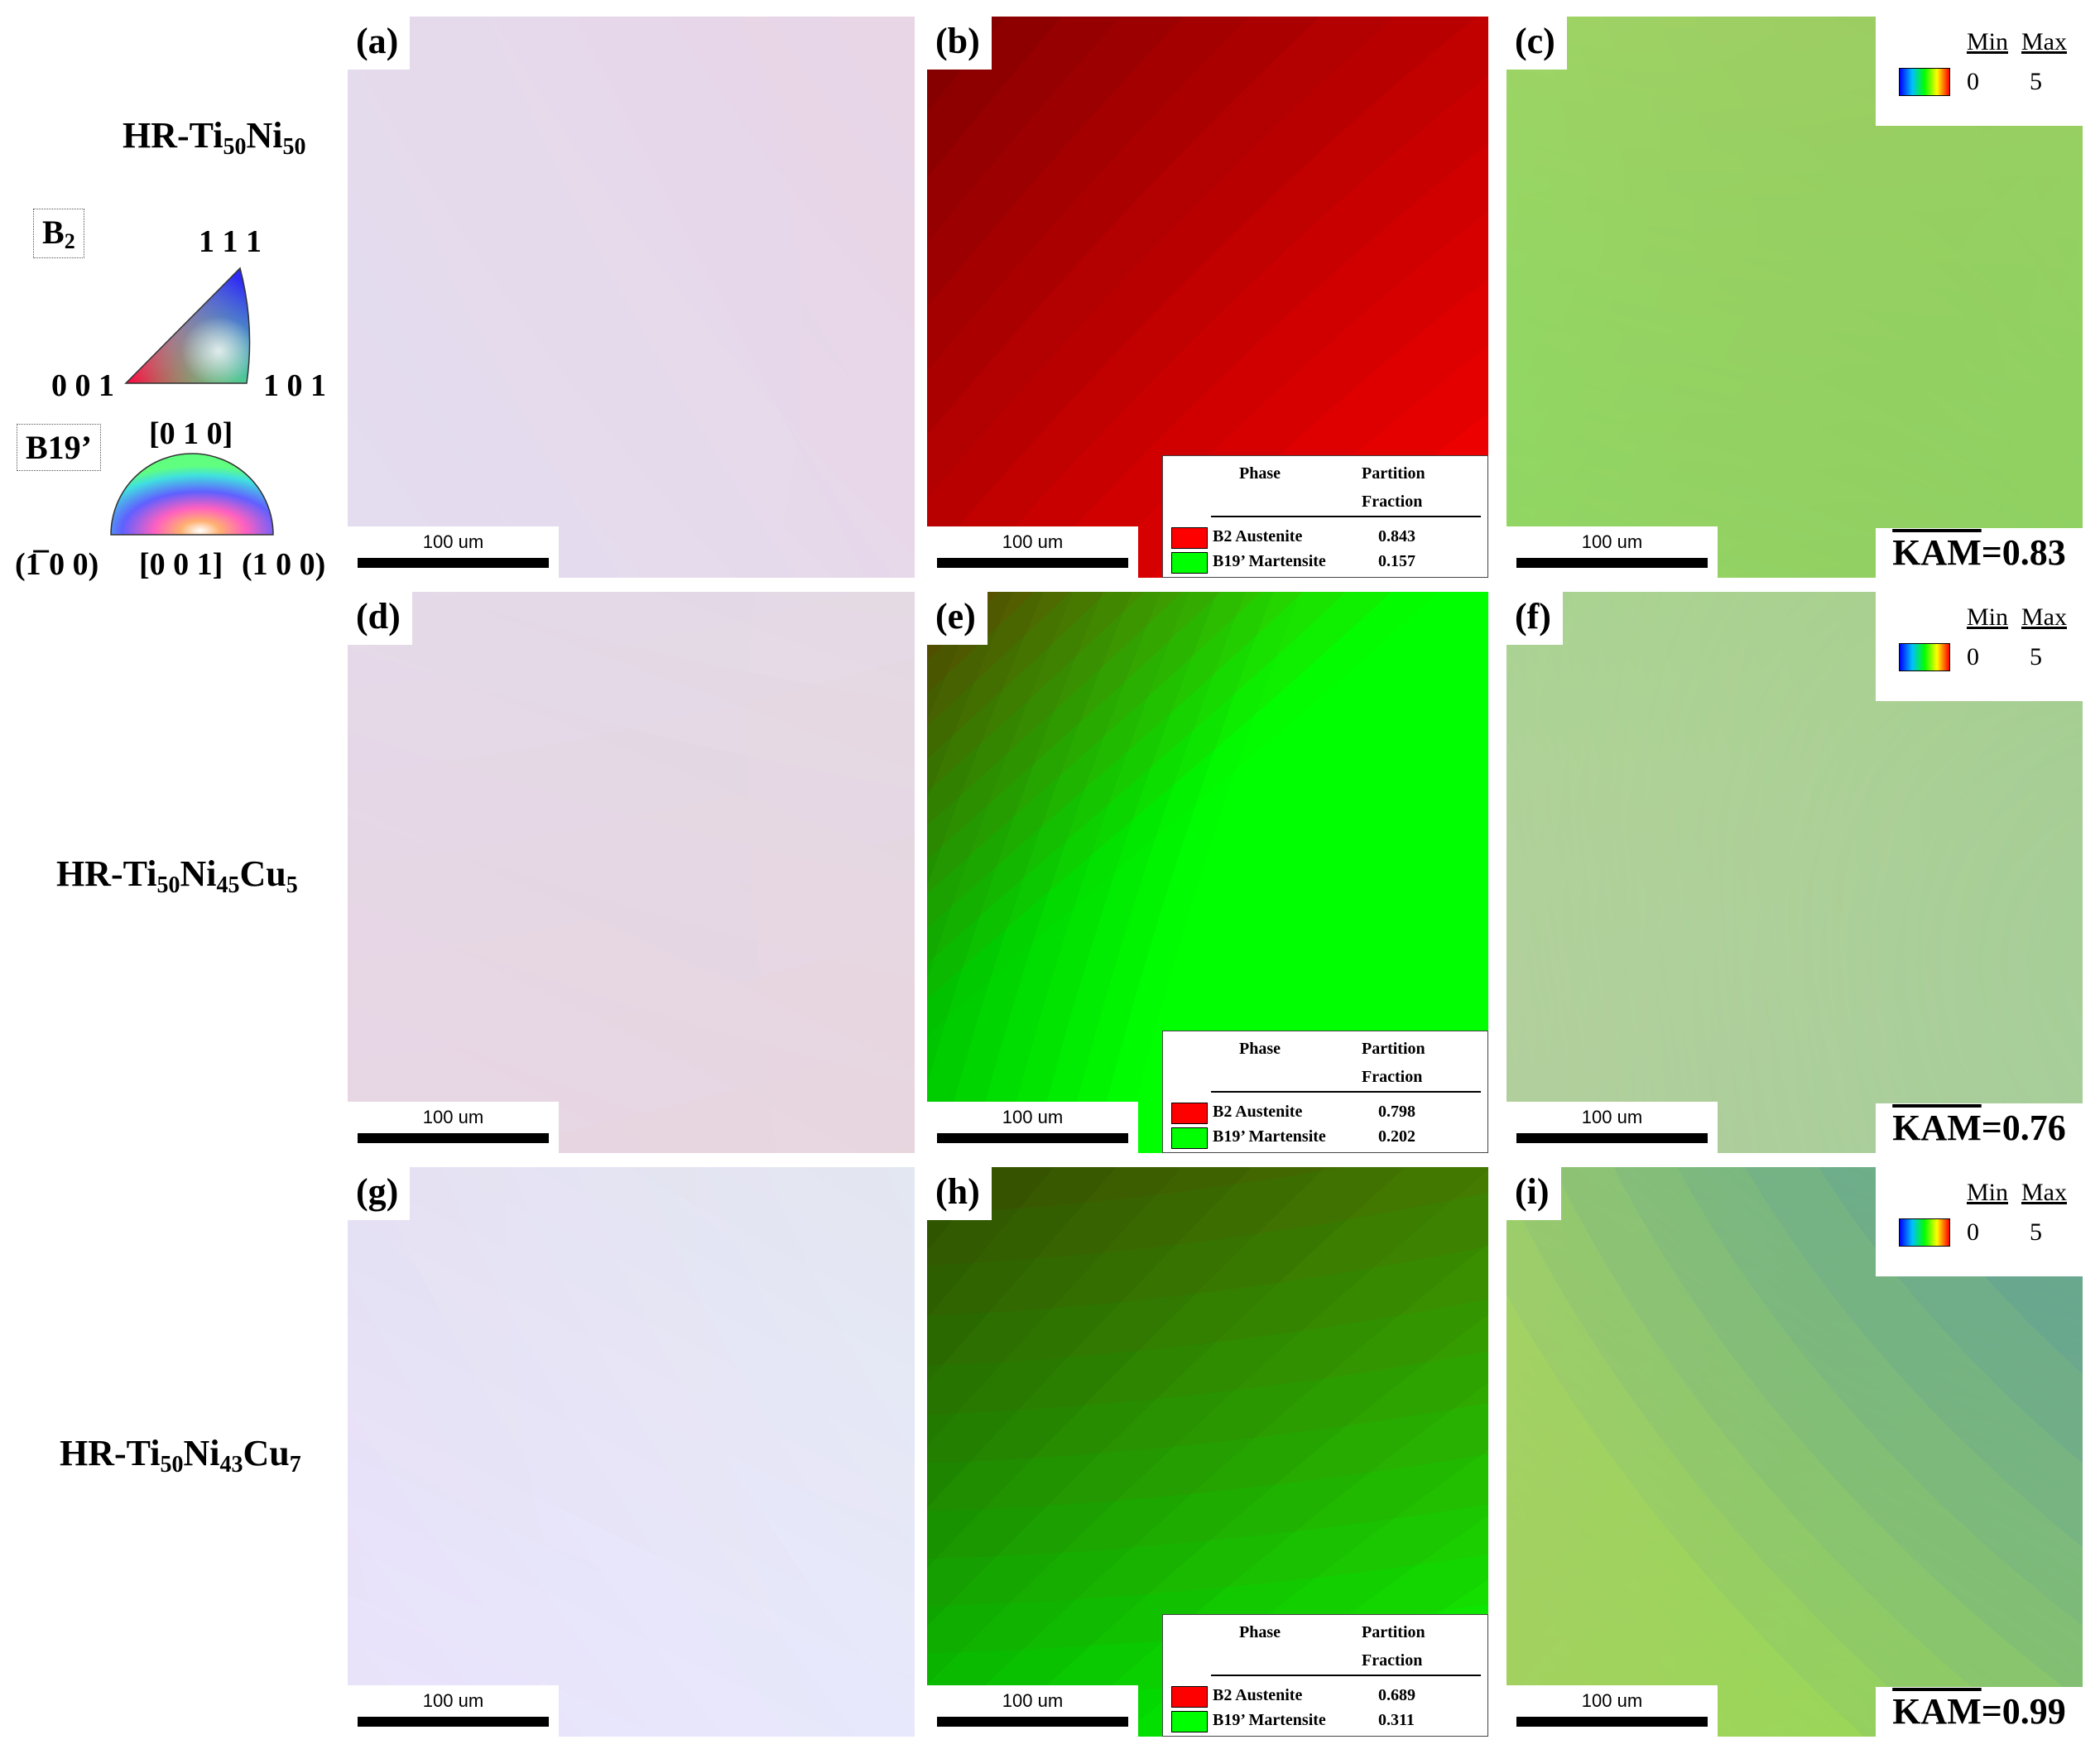  I want to click on panel-label-b: (b), so click(959, 43).